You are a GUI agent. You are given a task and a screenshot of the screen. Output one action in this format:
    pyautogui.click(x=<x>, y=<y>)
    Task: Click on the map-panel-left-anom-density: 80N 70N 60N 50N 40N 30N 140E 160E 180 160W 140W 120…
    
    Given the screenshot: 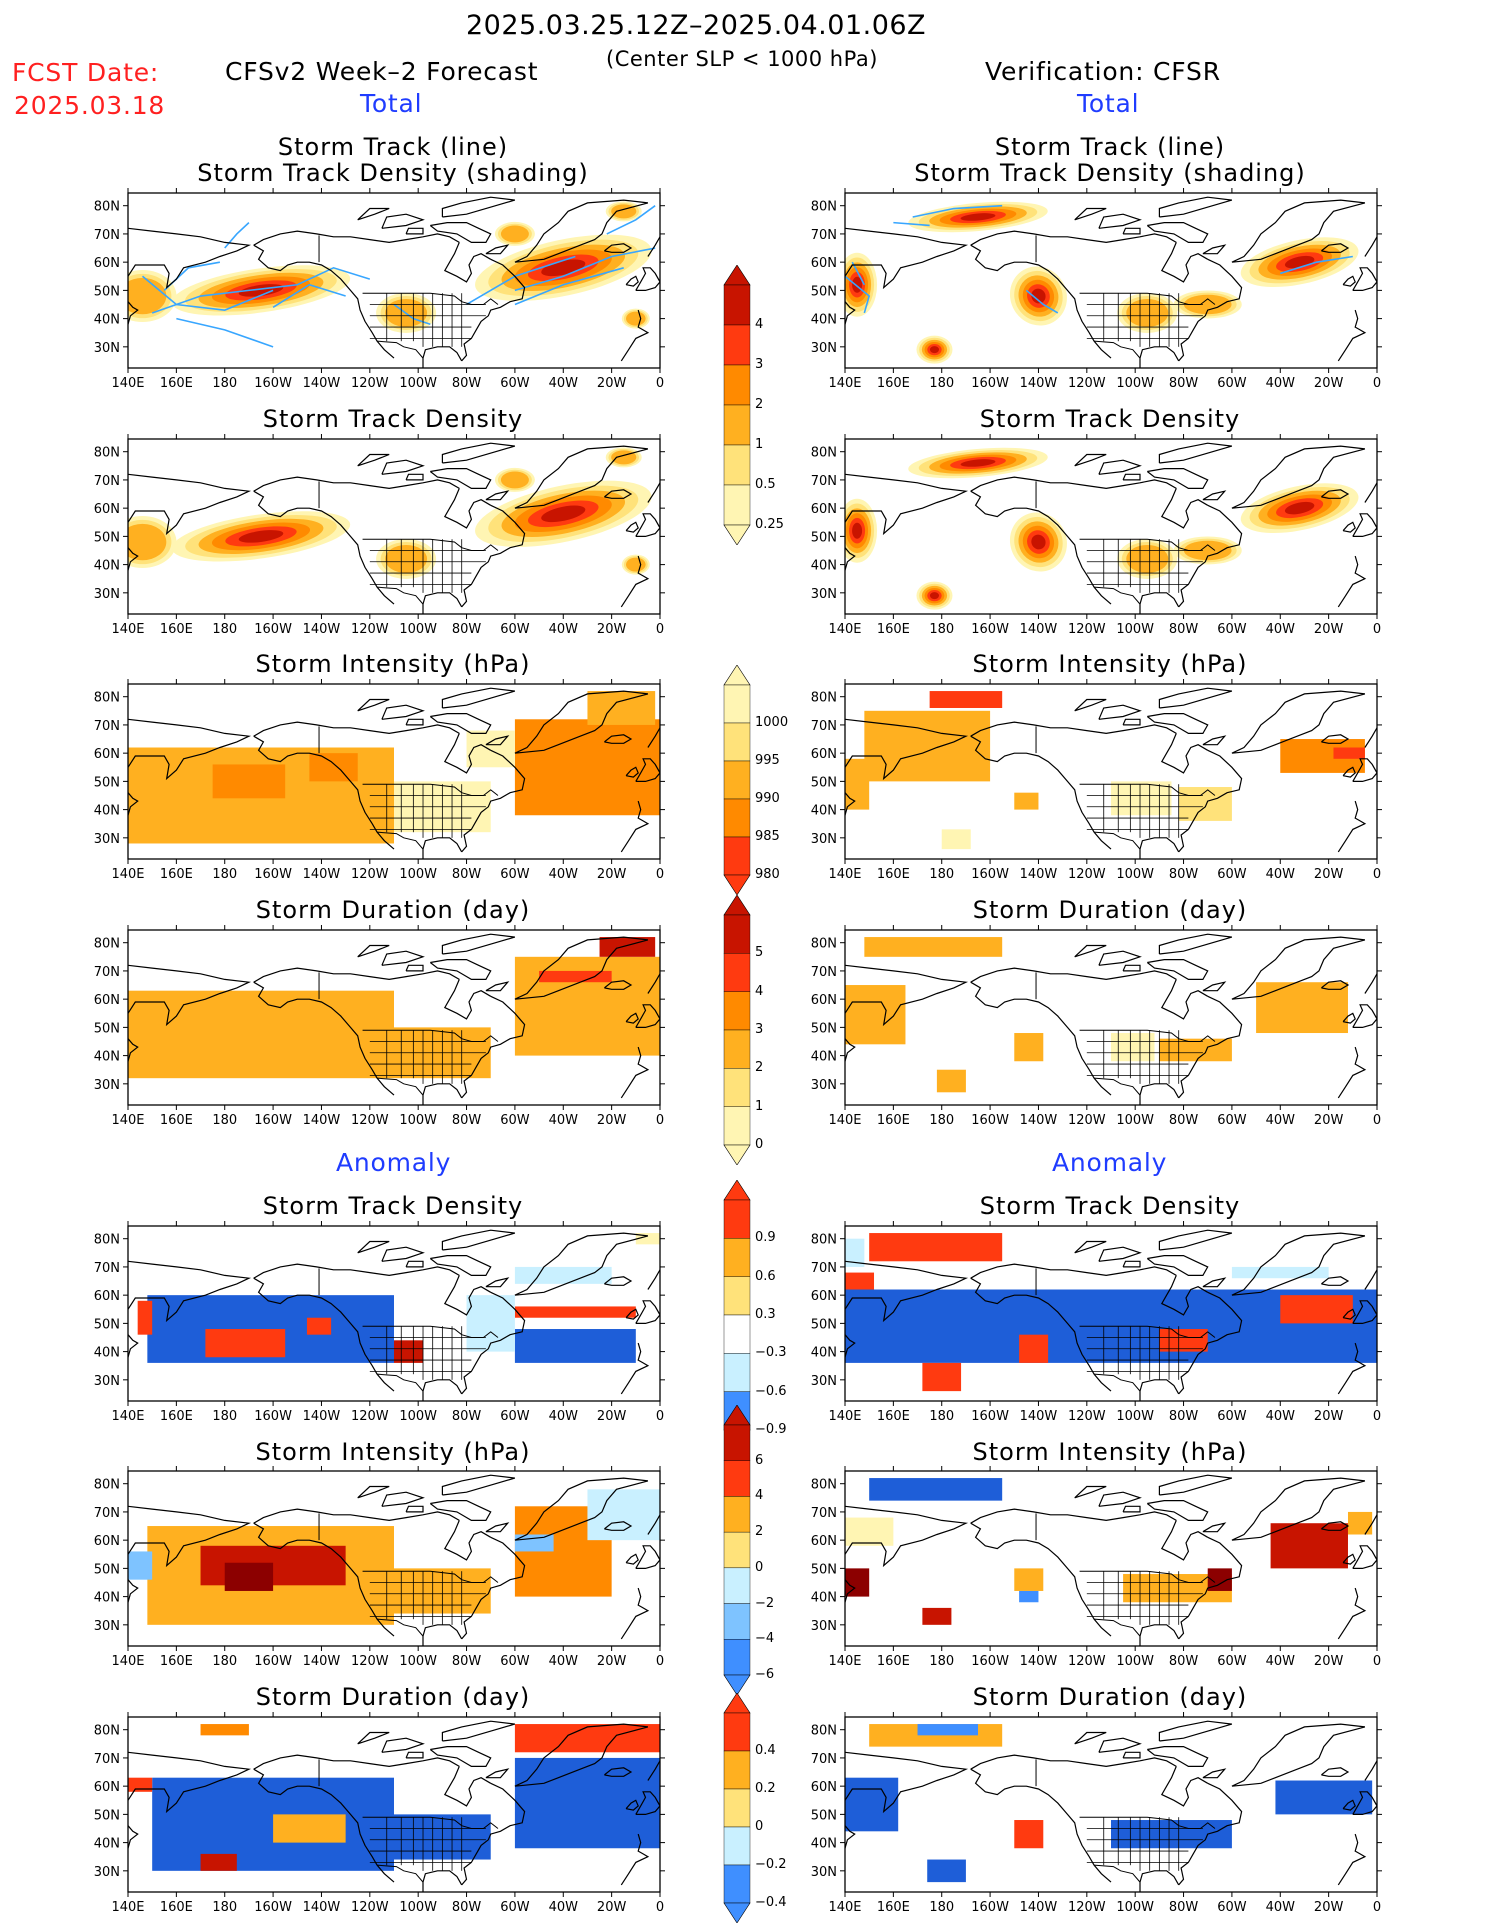 What is the action you would take?
    pyautogui.click(x=379, y=1322)
    